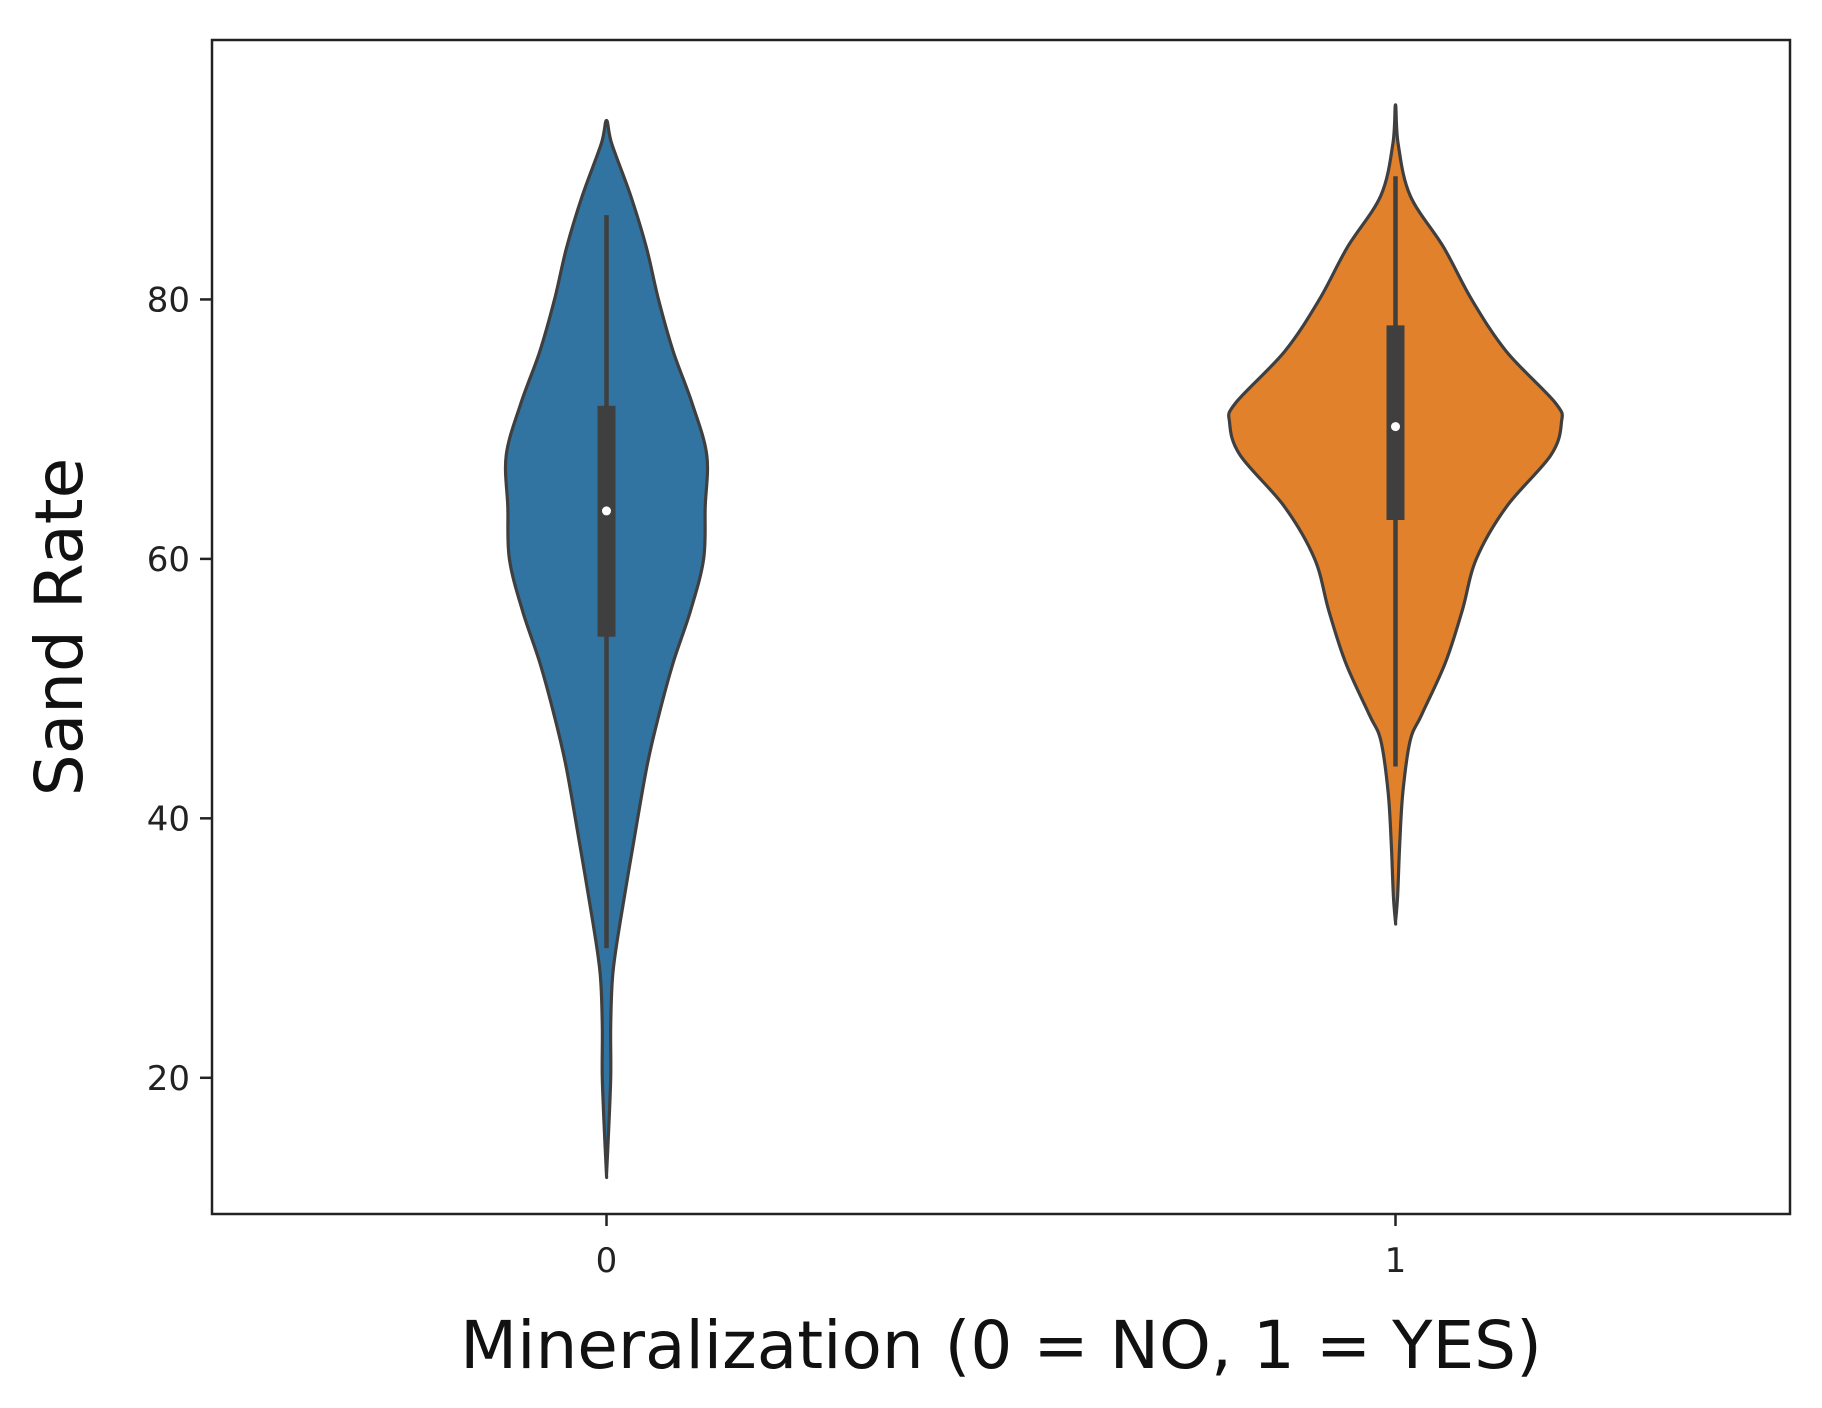 Image resolution: width=1822 pixels, height=1408 pixels. What do you see at coordinates (1396, 1261) in the screenshot?
I see `x-tick-label-1: 1` at bounding box center [1396, 1261].